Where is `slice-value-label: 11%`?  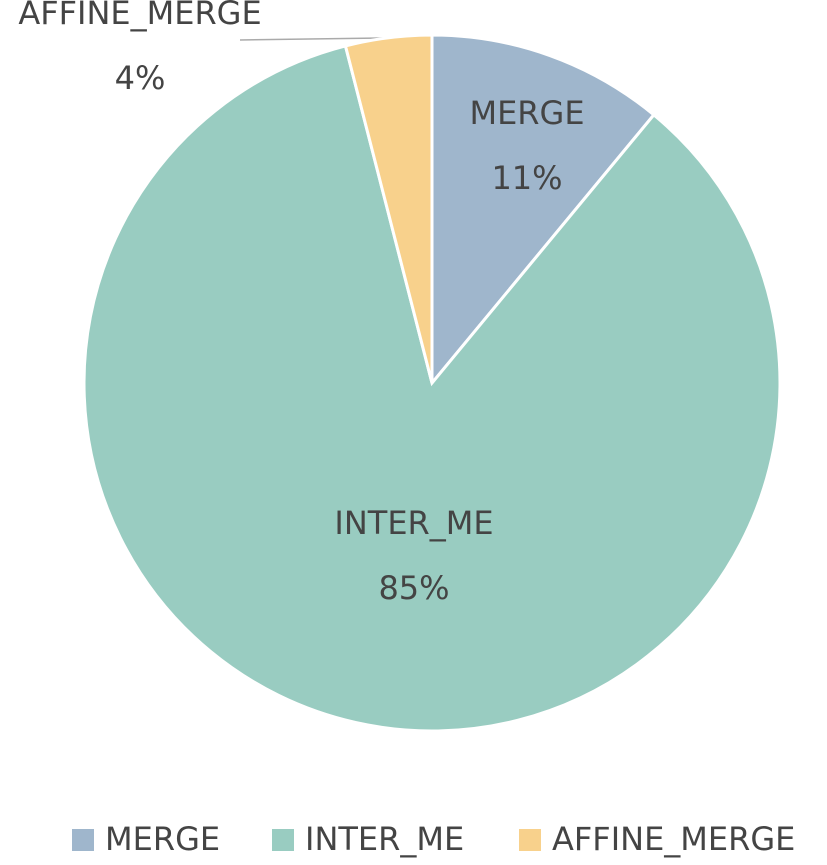
slice-value-label: 11% is located at coordinates (526, 178).